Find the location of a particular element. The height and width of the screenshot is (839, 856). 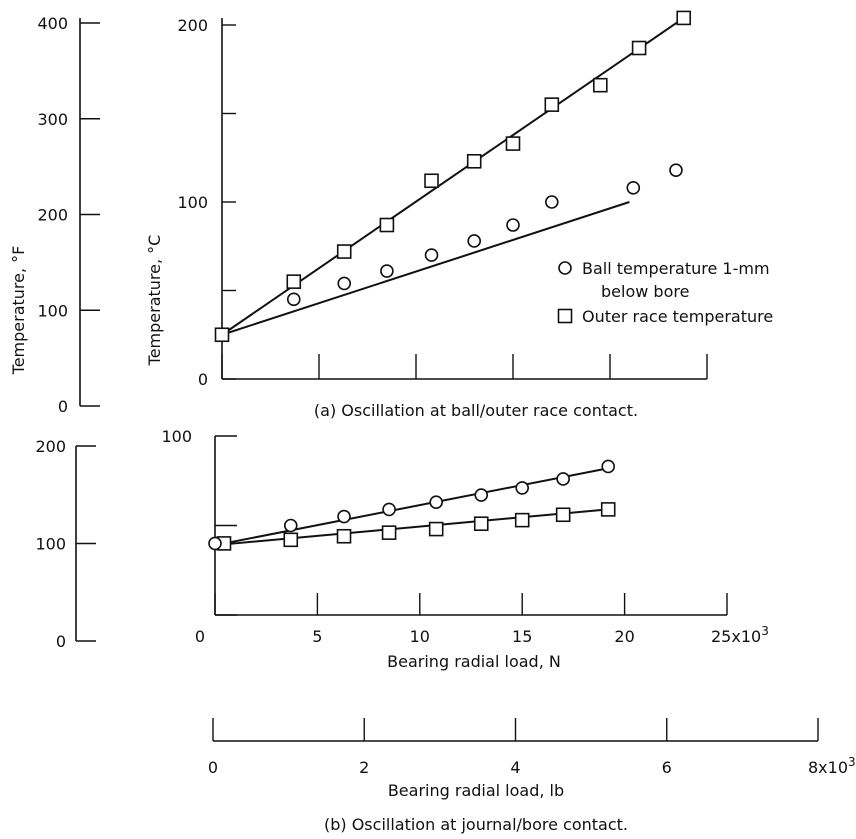

panel-b-f-ytick-label: 0 is located at coordinates (61, 641).